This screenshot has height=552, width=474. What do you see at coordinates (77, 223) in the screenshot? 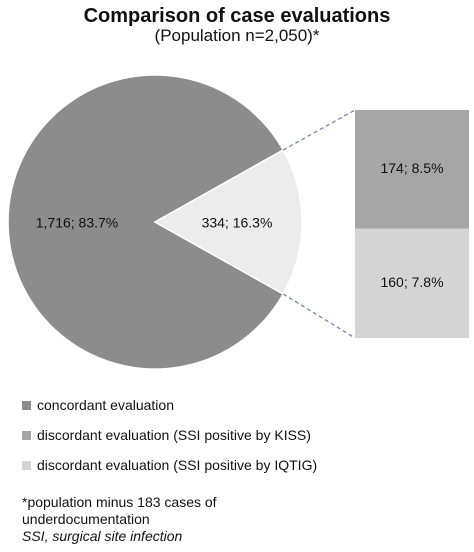
I see `data-label-concordant: 1,716; 83.7%` at bounding box center [77, 223].